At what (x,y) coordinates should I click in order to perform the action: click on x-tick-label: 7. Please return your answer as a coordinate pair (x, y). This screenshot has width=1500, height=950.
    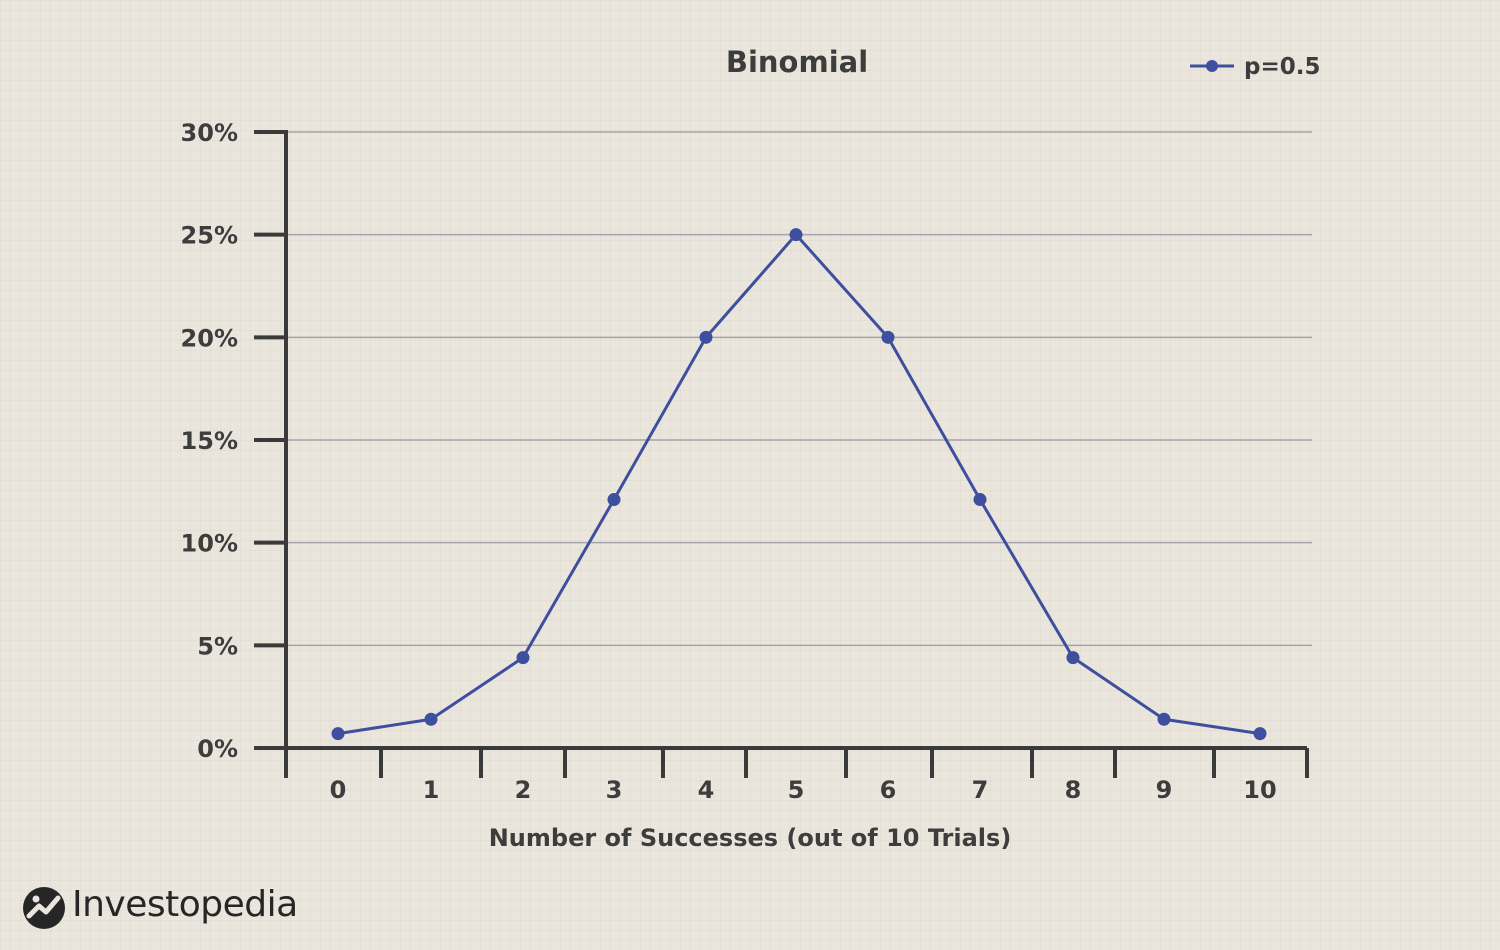
    Looking at the image, I should click on (980, 790).